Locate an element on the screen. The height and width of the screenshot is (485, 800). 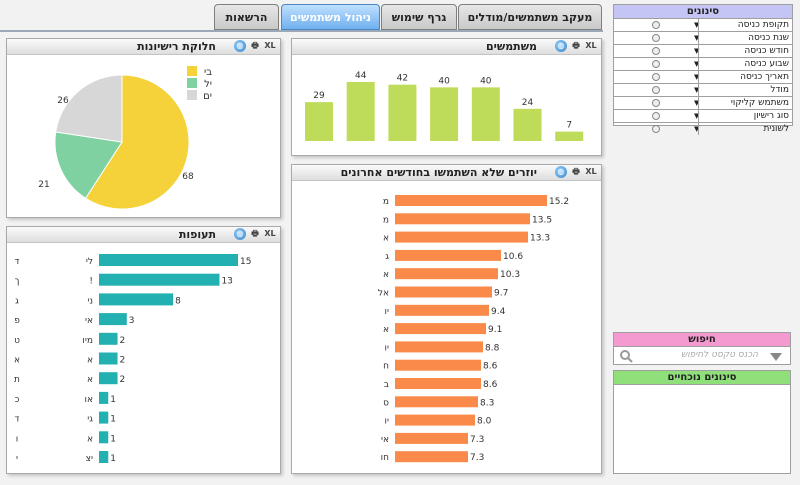
periods-category-9: א is located at coordinates (90, 439).